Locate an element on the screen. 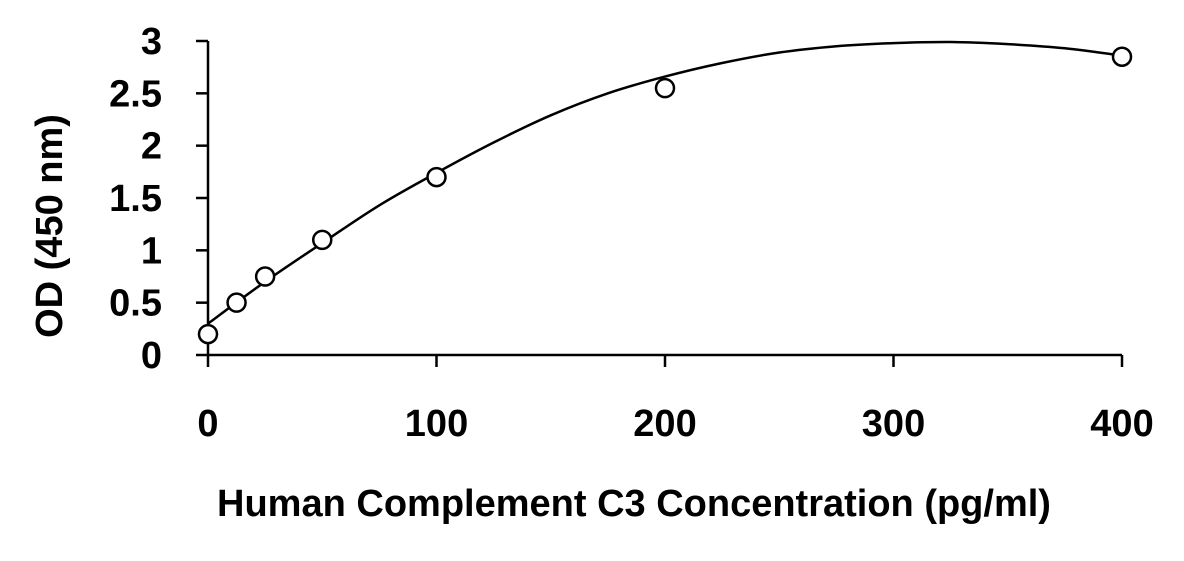 The image size is (1184, 561). y-tick-label: 0.5 is located at coordinates (135, 304).